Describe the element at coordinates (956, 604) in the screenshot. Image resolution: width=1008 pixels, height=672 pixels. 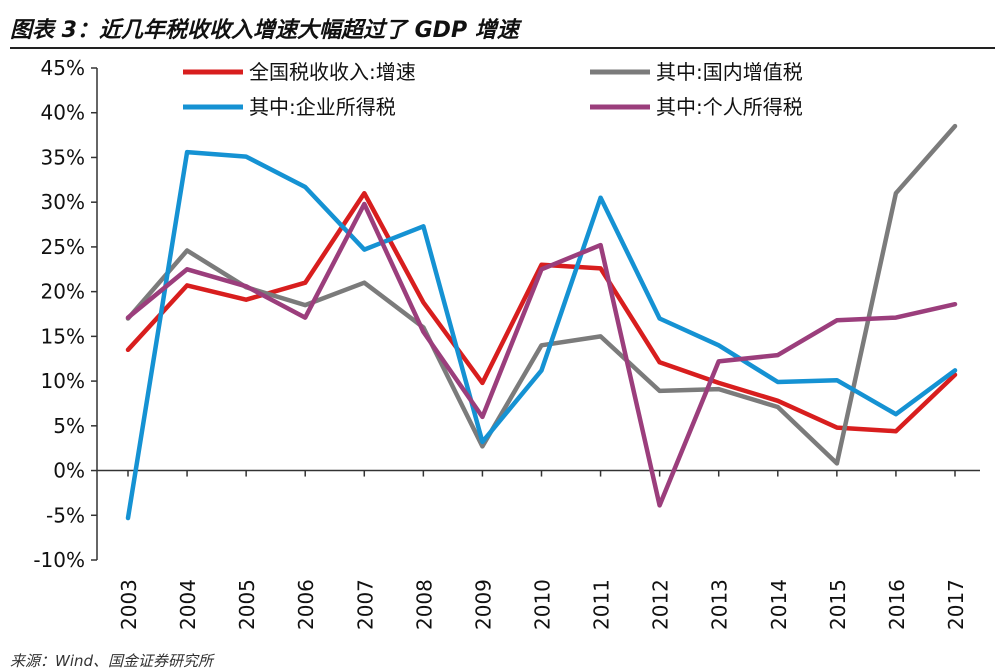
I see `x-tick-label: 2017` at that location.